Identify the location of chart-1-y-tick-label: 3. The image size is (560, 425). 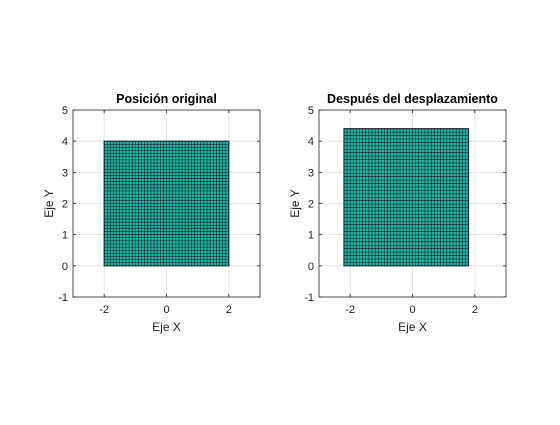
(65, 173).